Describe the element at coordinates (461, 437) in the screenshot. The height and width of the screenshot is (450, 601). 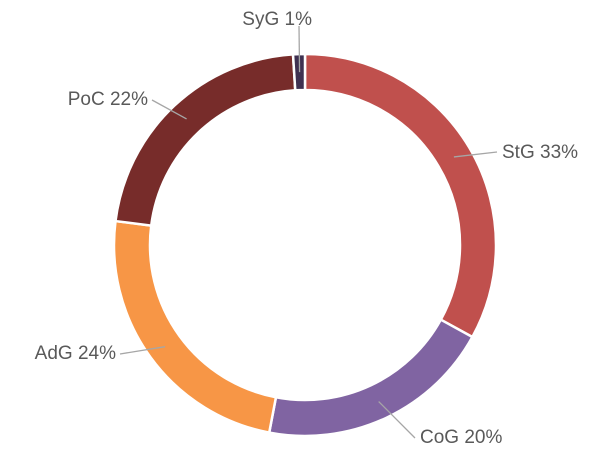
I see `data-label: CoG 20%` at that location.